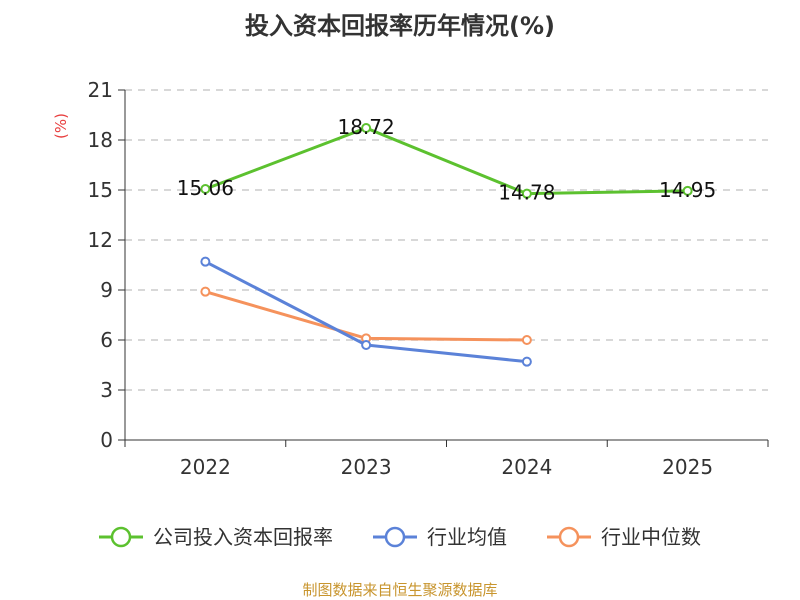  What do you see at coordinates (106, 290) in the screenshot?
I see `y-tick-label-9: 9` at bounding box center [106, 290].